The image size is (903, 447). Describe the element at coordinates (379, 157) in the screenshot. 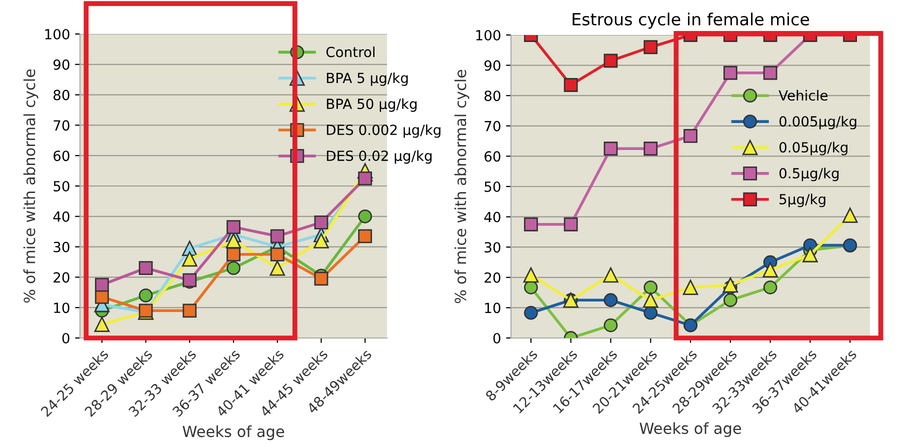

I see `legend-label: DES 0.02 μg/kg` at that location.